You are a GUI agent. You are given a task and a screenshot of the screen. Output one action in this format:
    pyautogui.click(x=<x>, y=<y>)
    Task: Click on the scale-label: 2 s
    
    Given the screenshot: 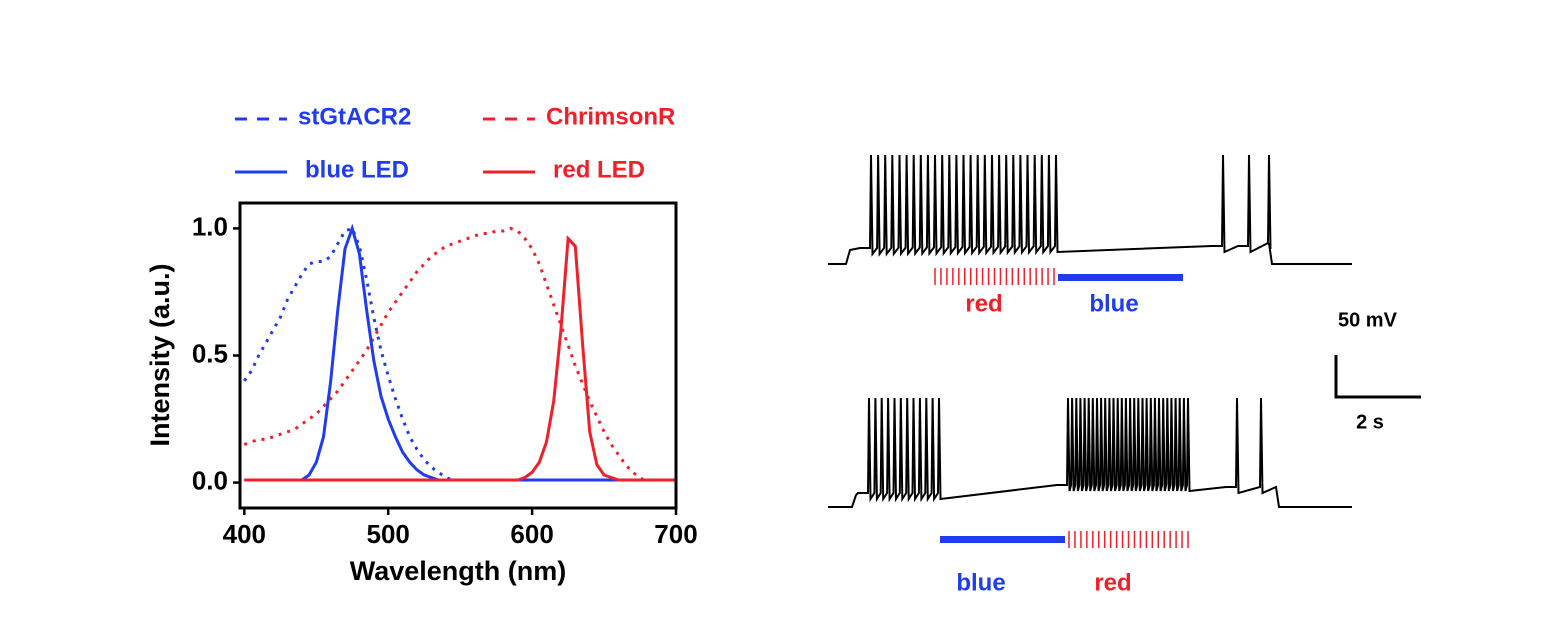 What is the action you would take?
    pyautogui.click(x=1370, y=422)
    